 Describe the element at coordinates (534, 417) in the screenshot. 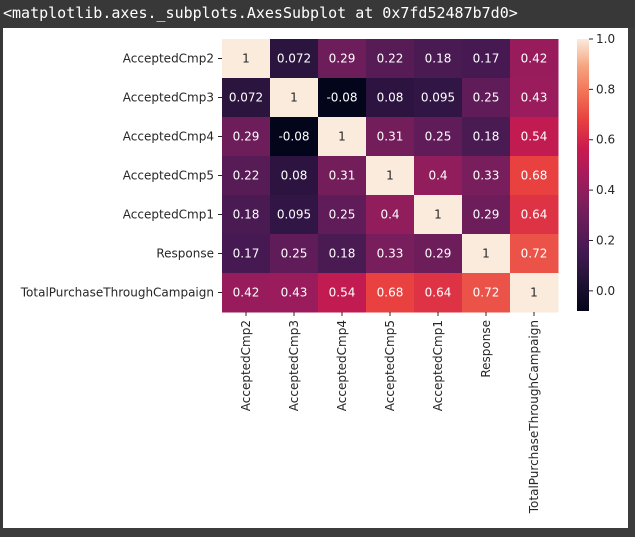

I see `x-tick-label: TotalPurchaseThroughCampaign` at that location.